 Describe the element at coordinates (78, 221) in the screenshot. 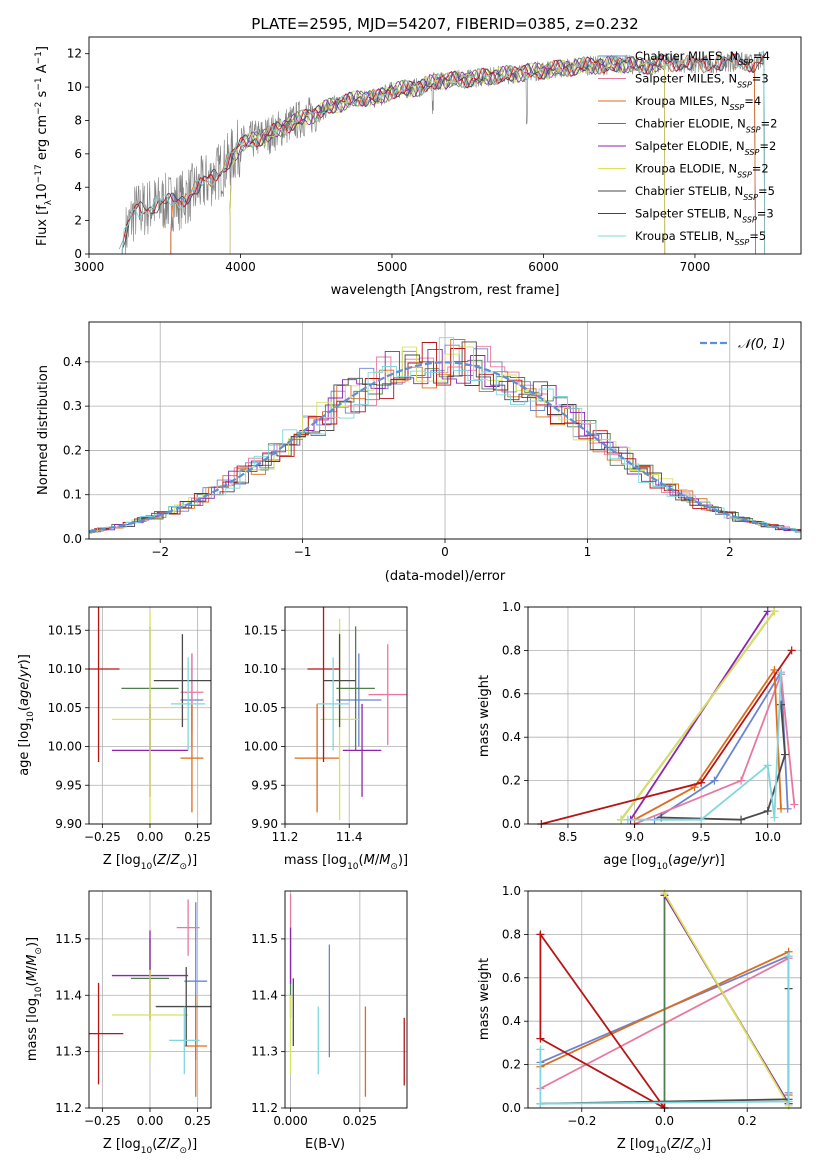

I see `y-tick-label: 2` at that location.